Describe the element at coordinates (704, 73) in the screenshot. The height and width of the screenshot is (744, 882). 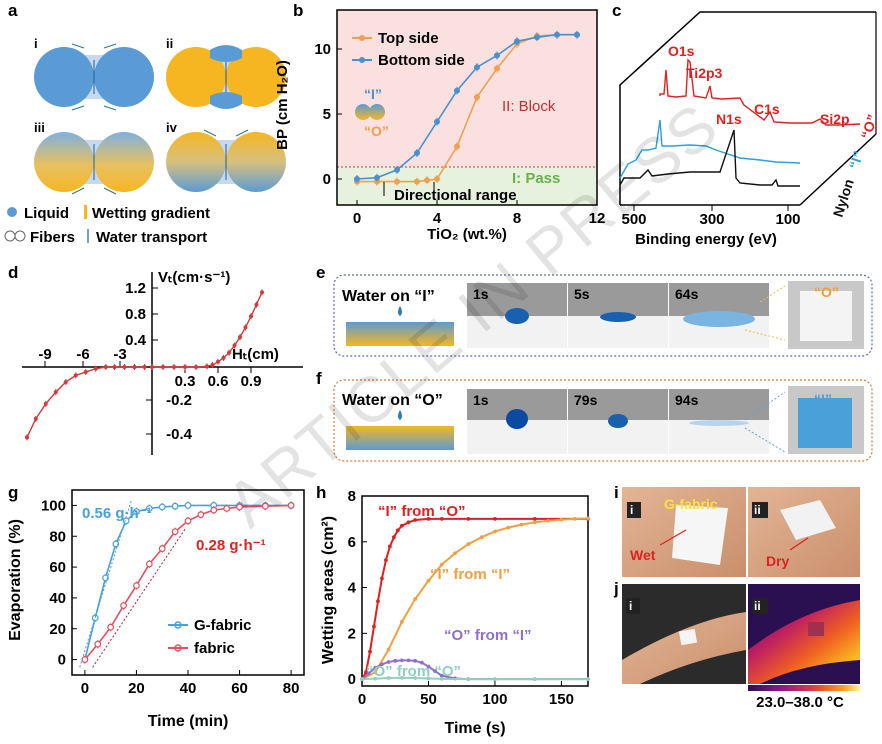
I see `peak-Ti2p3: Ti2p3` at that location.